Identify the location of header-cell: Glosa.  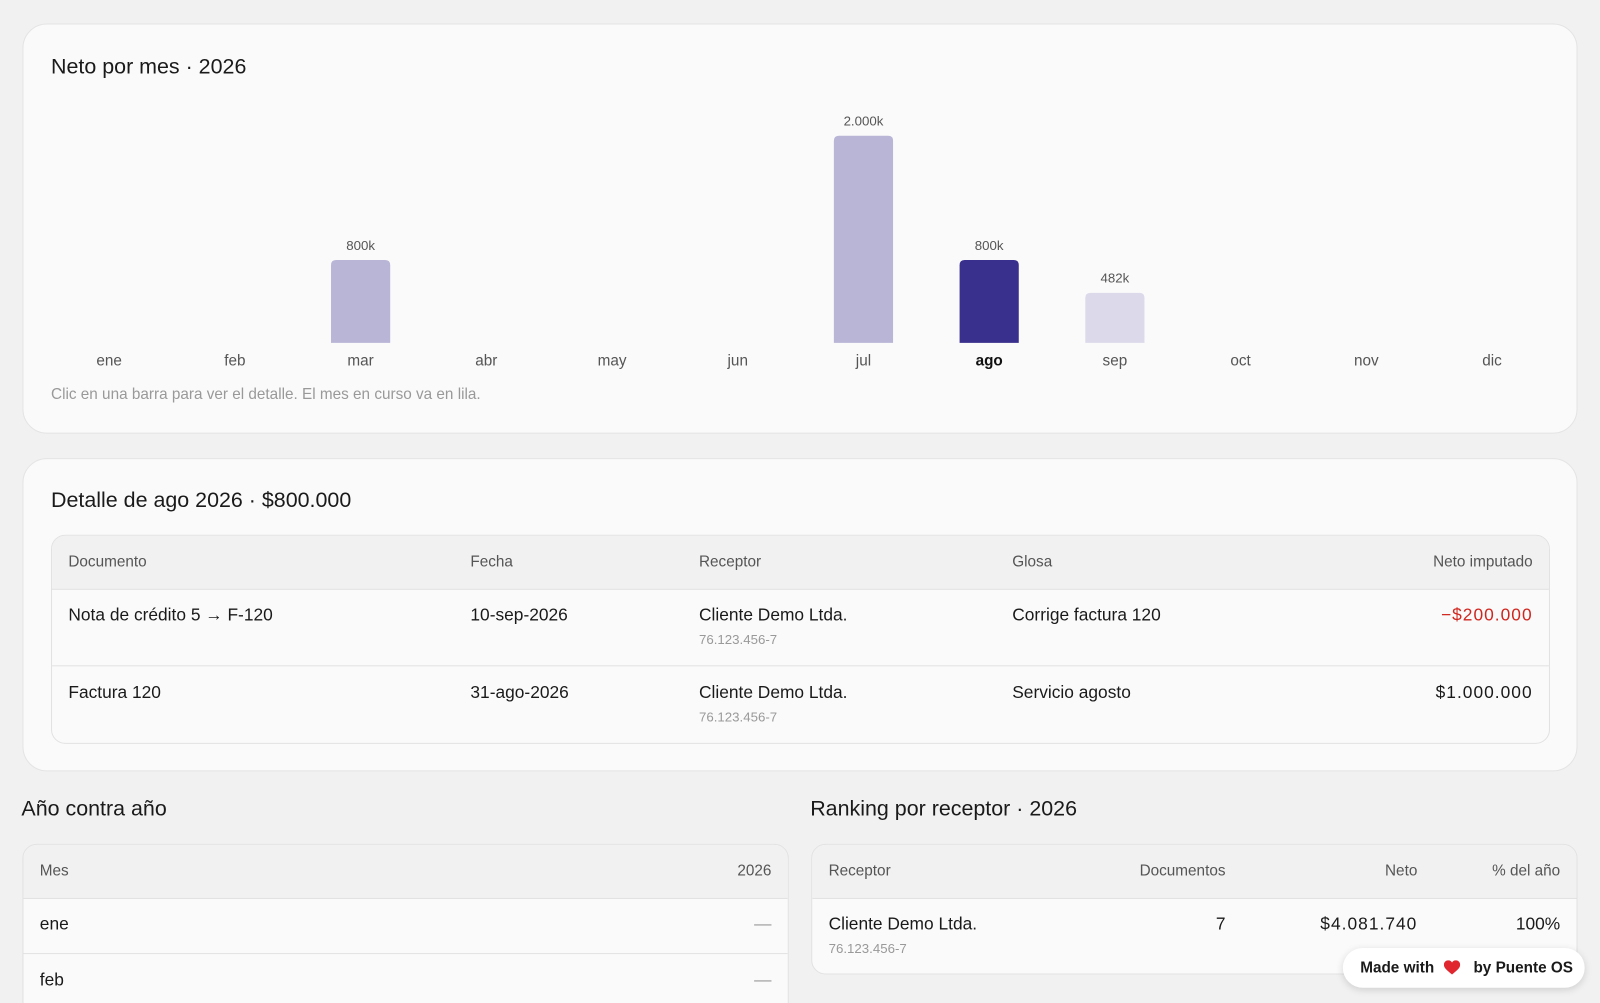
(1032, 562).